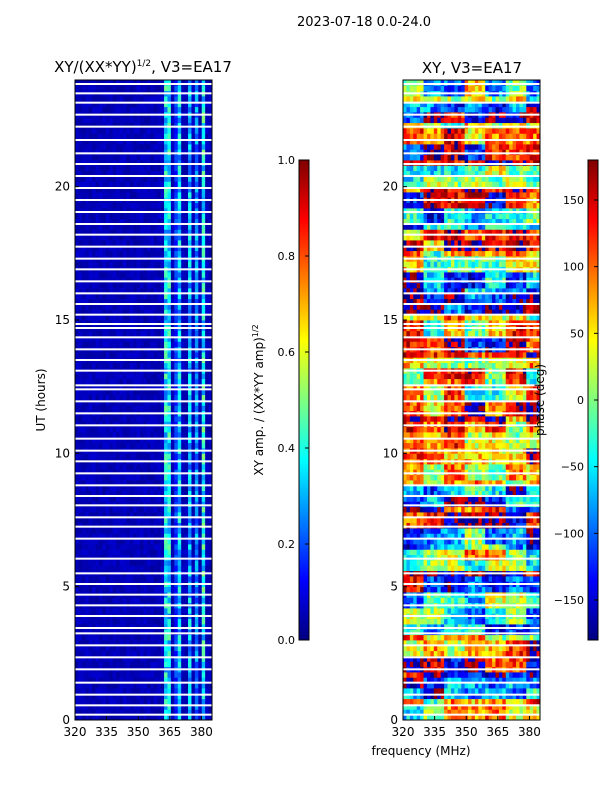 This screenshot has width=600, height=800. I want to click on phase-cell, so click(518, 717).